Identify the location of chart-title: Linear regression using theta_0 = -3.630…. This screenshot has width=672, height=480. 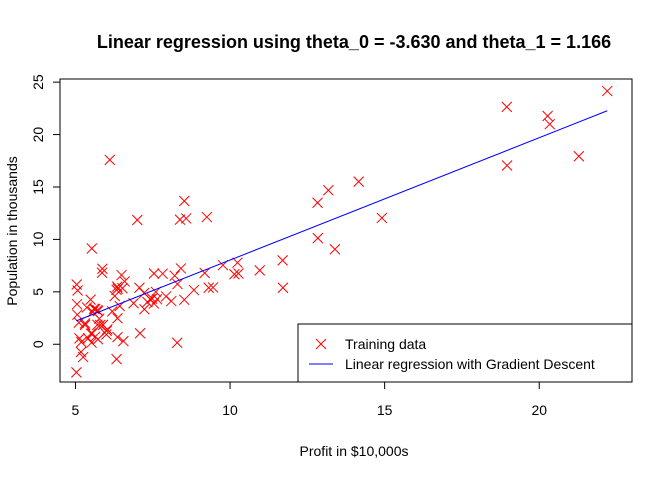
(354, 42).